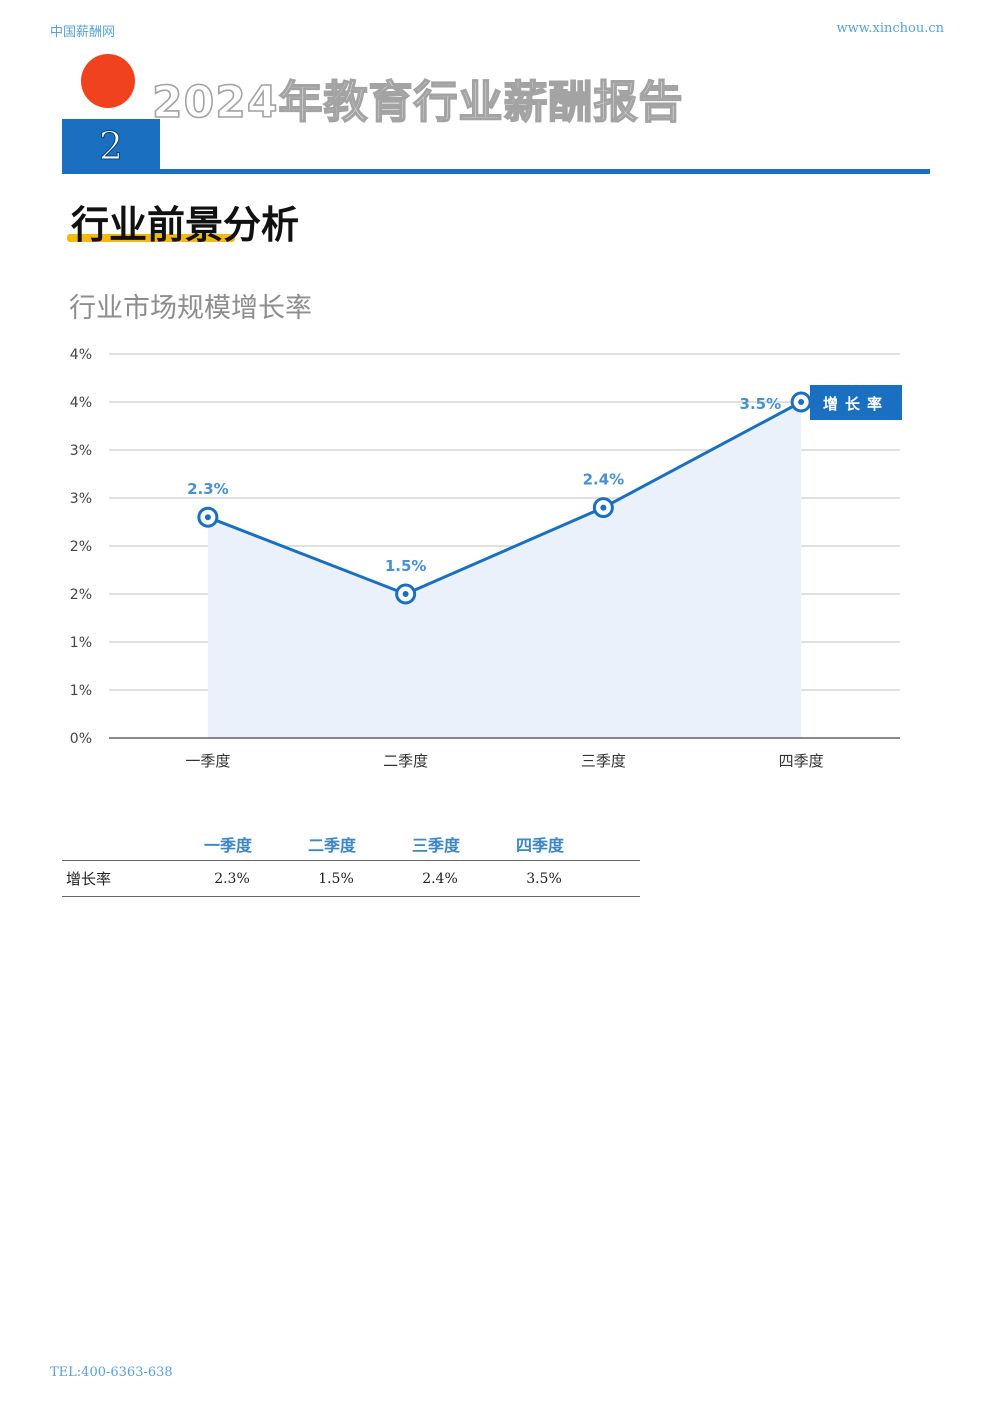 The width and height of the screenshot is (992, 1403). What do you see at coordinates (232, 878) in the screenshot?
I see `table-cell: 2.3%` at bounding box center [232, 878].